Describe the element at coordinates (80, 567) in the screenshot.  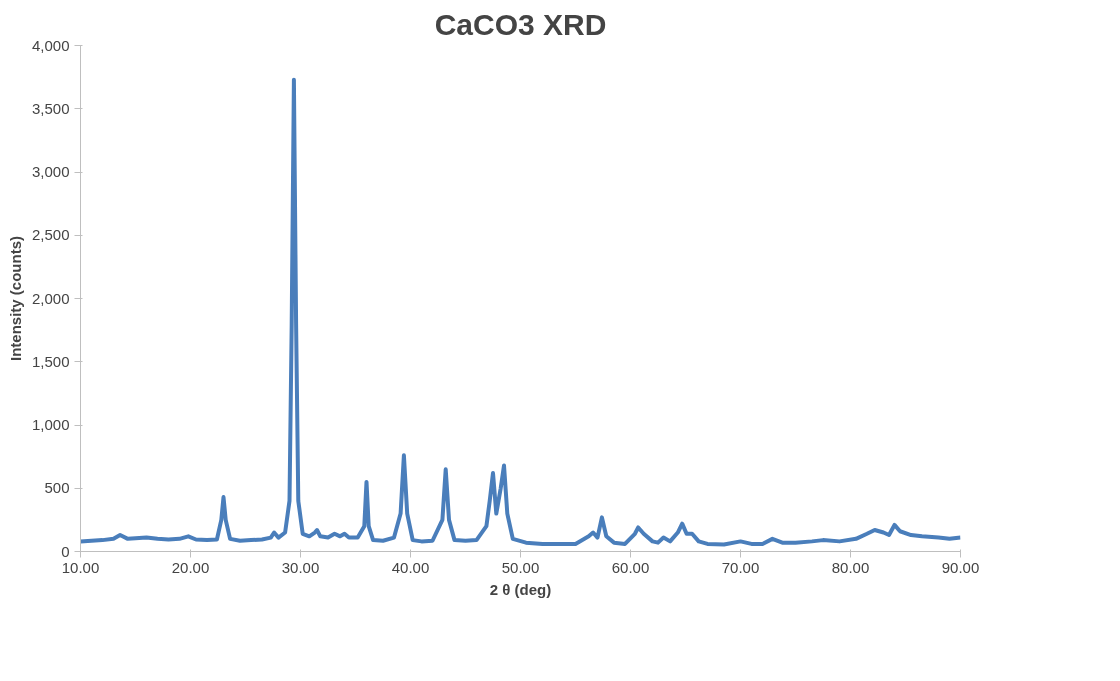
I see `x-tick-label: 10.00` at that location.